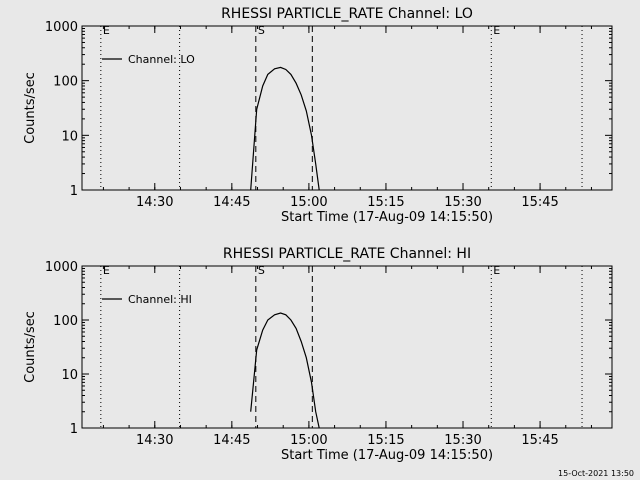 This screenshot has height=480, width=640. Describe the element at coordinates (65, 82) in the screenshot. I see `chart1-y-tick-label: 100` at that location.